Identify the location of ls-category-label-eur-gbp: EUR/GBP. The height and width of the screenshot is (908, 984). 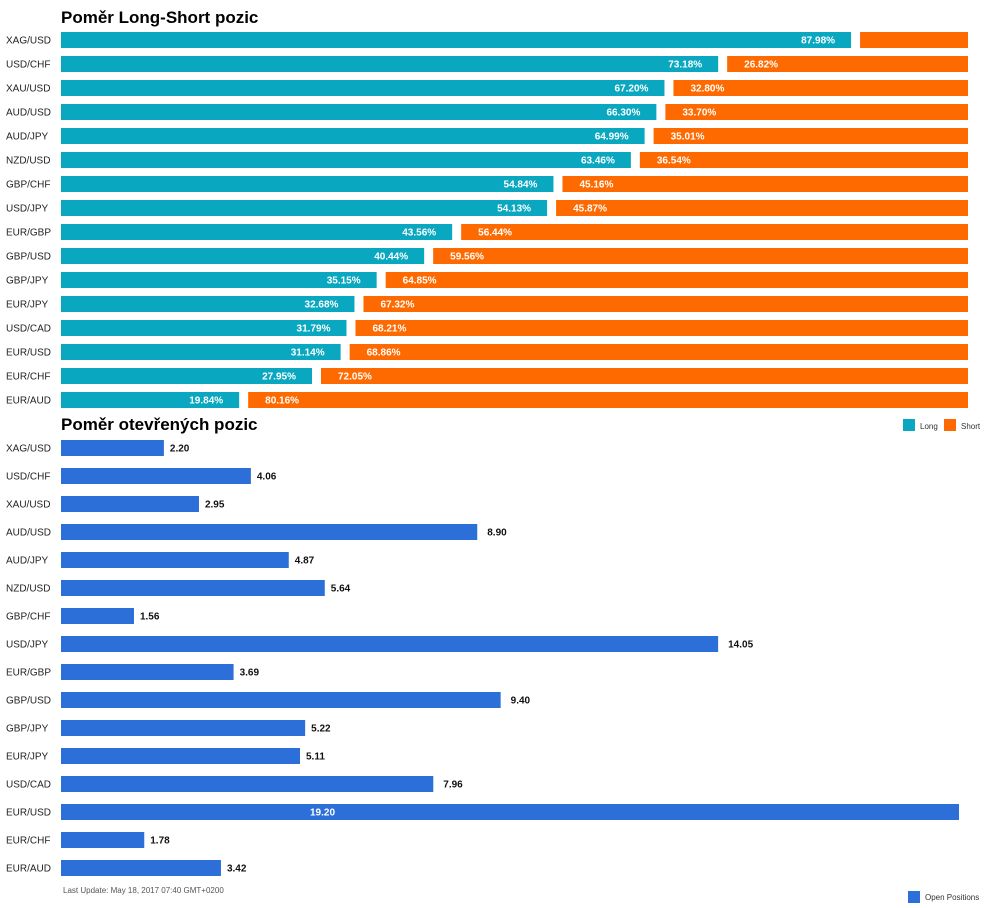
(28, 233).